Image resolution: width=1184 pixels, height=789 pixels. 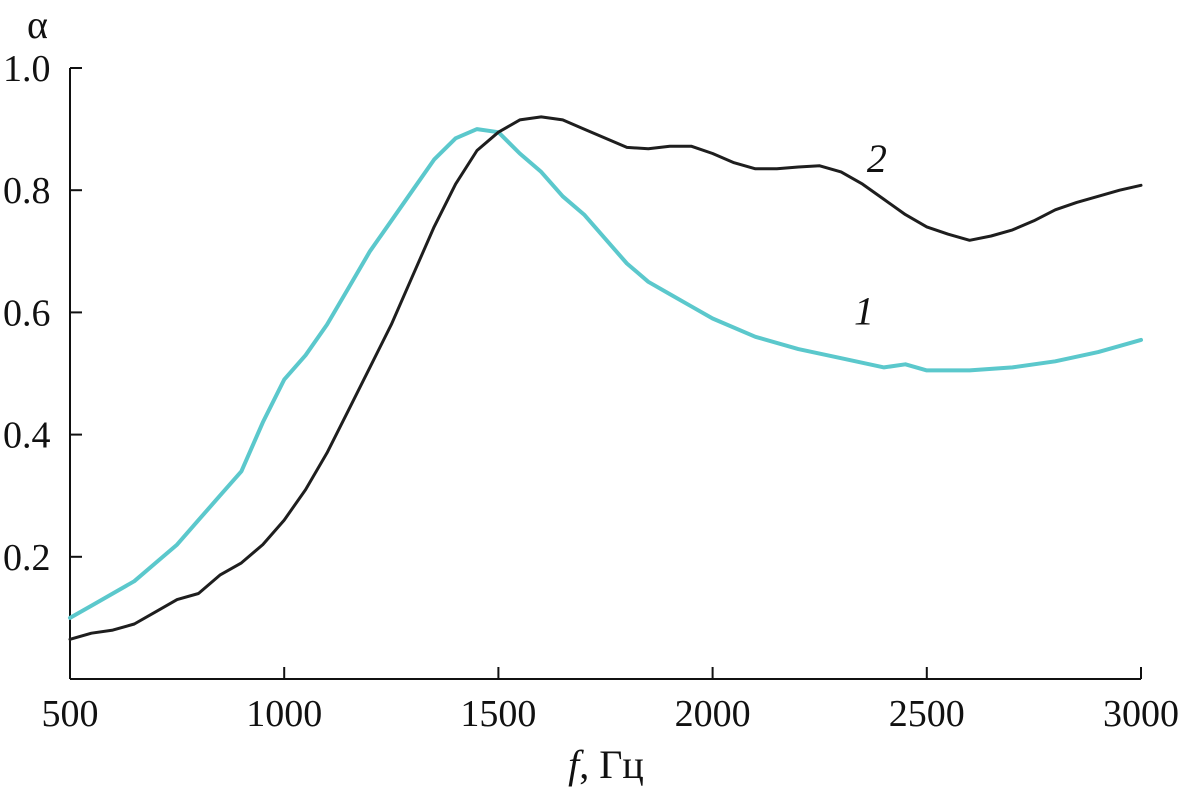 What do you see at coordinates (864, 311) in the screenshot?
I see `series-label-1: 1` at bounding box center [864, 311].